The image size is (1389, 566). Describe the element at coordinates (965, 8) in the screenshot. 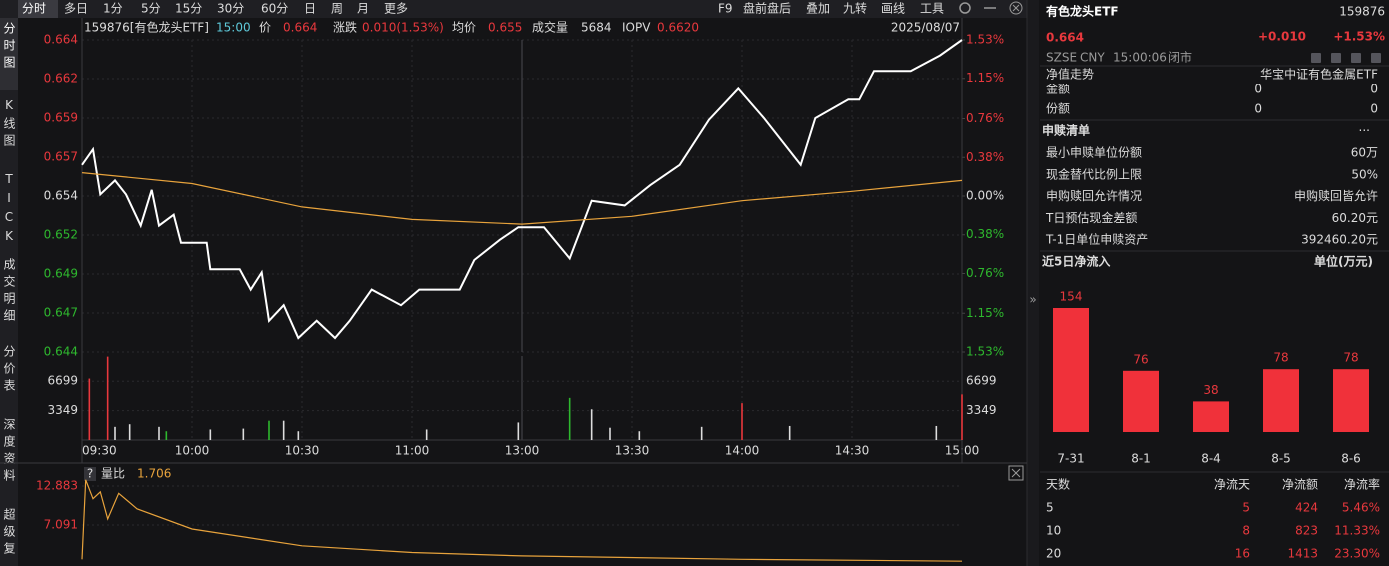

I see `settings-icon` at that location.